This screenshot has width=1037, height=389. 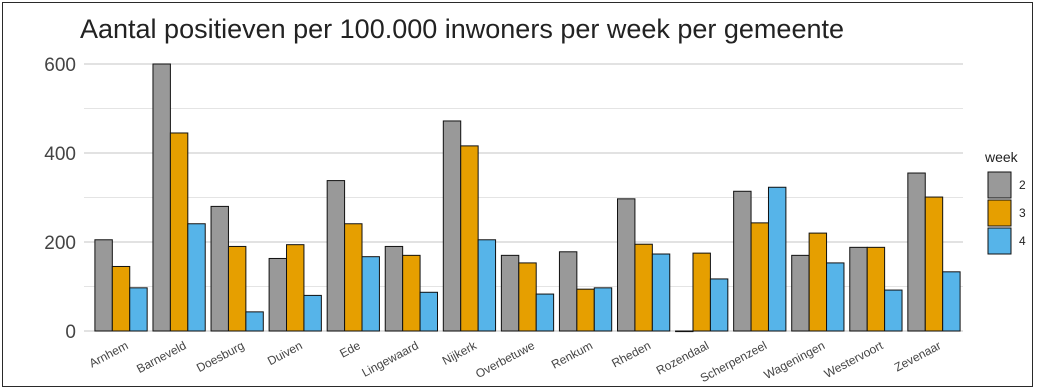 I want to click on y-axis-ticks: 0 200 400 600, so click(x=60, y=199).